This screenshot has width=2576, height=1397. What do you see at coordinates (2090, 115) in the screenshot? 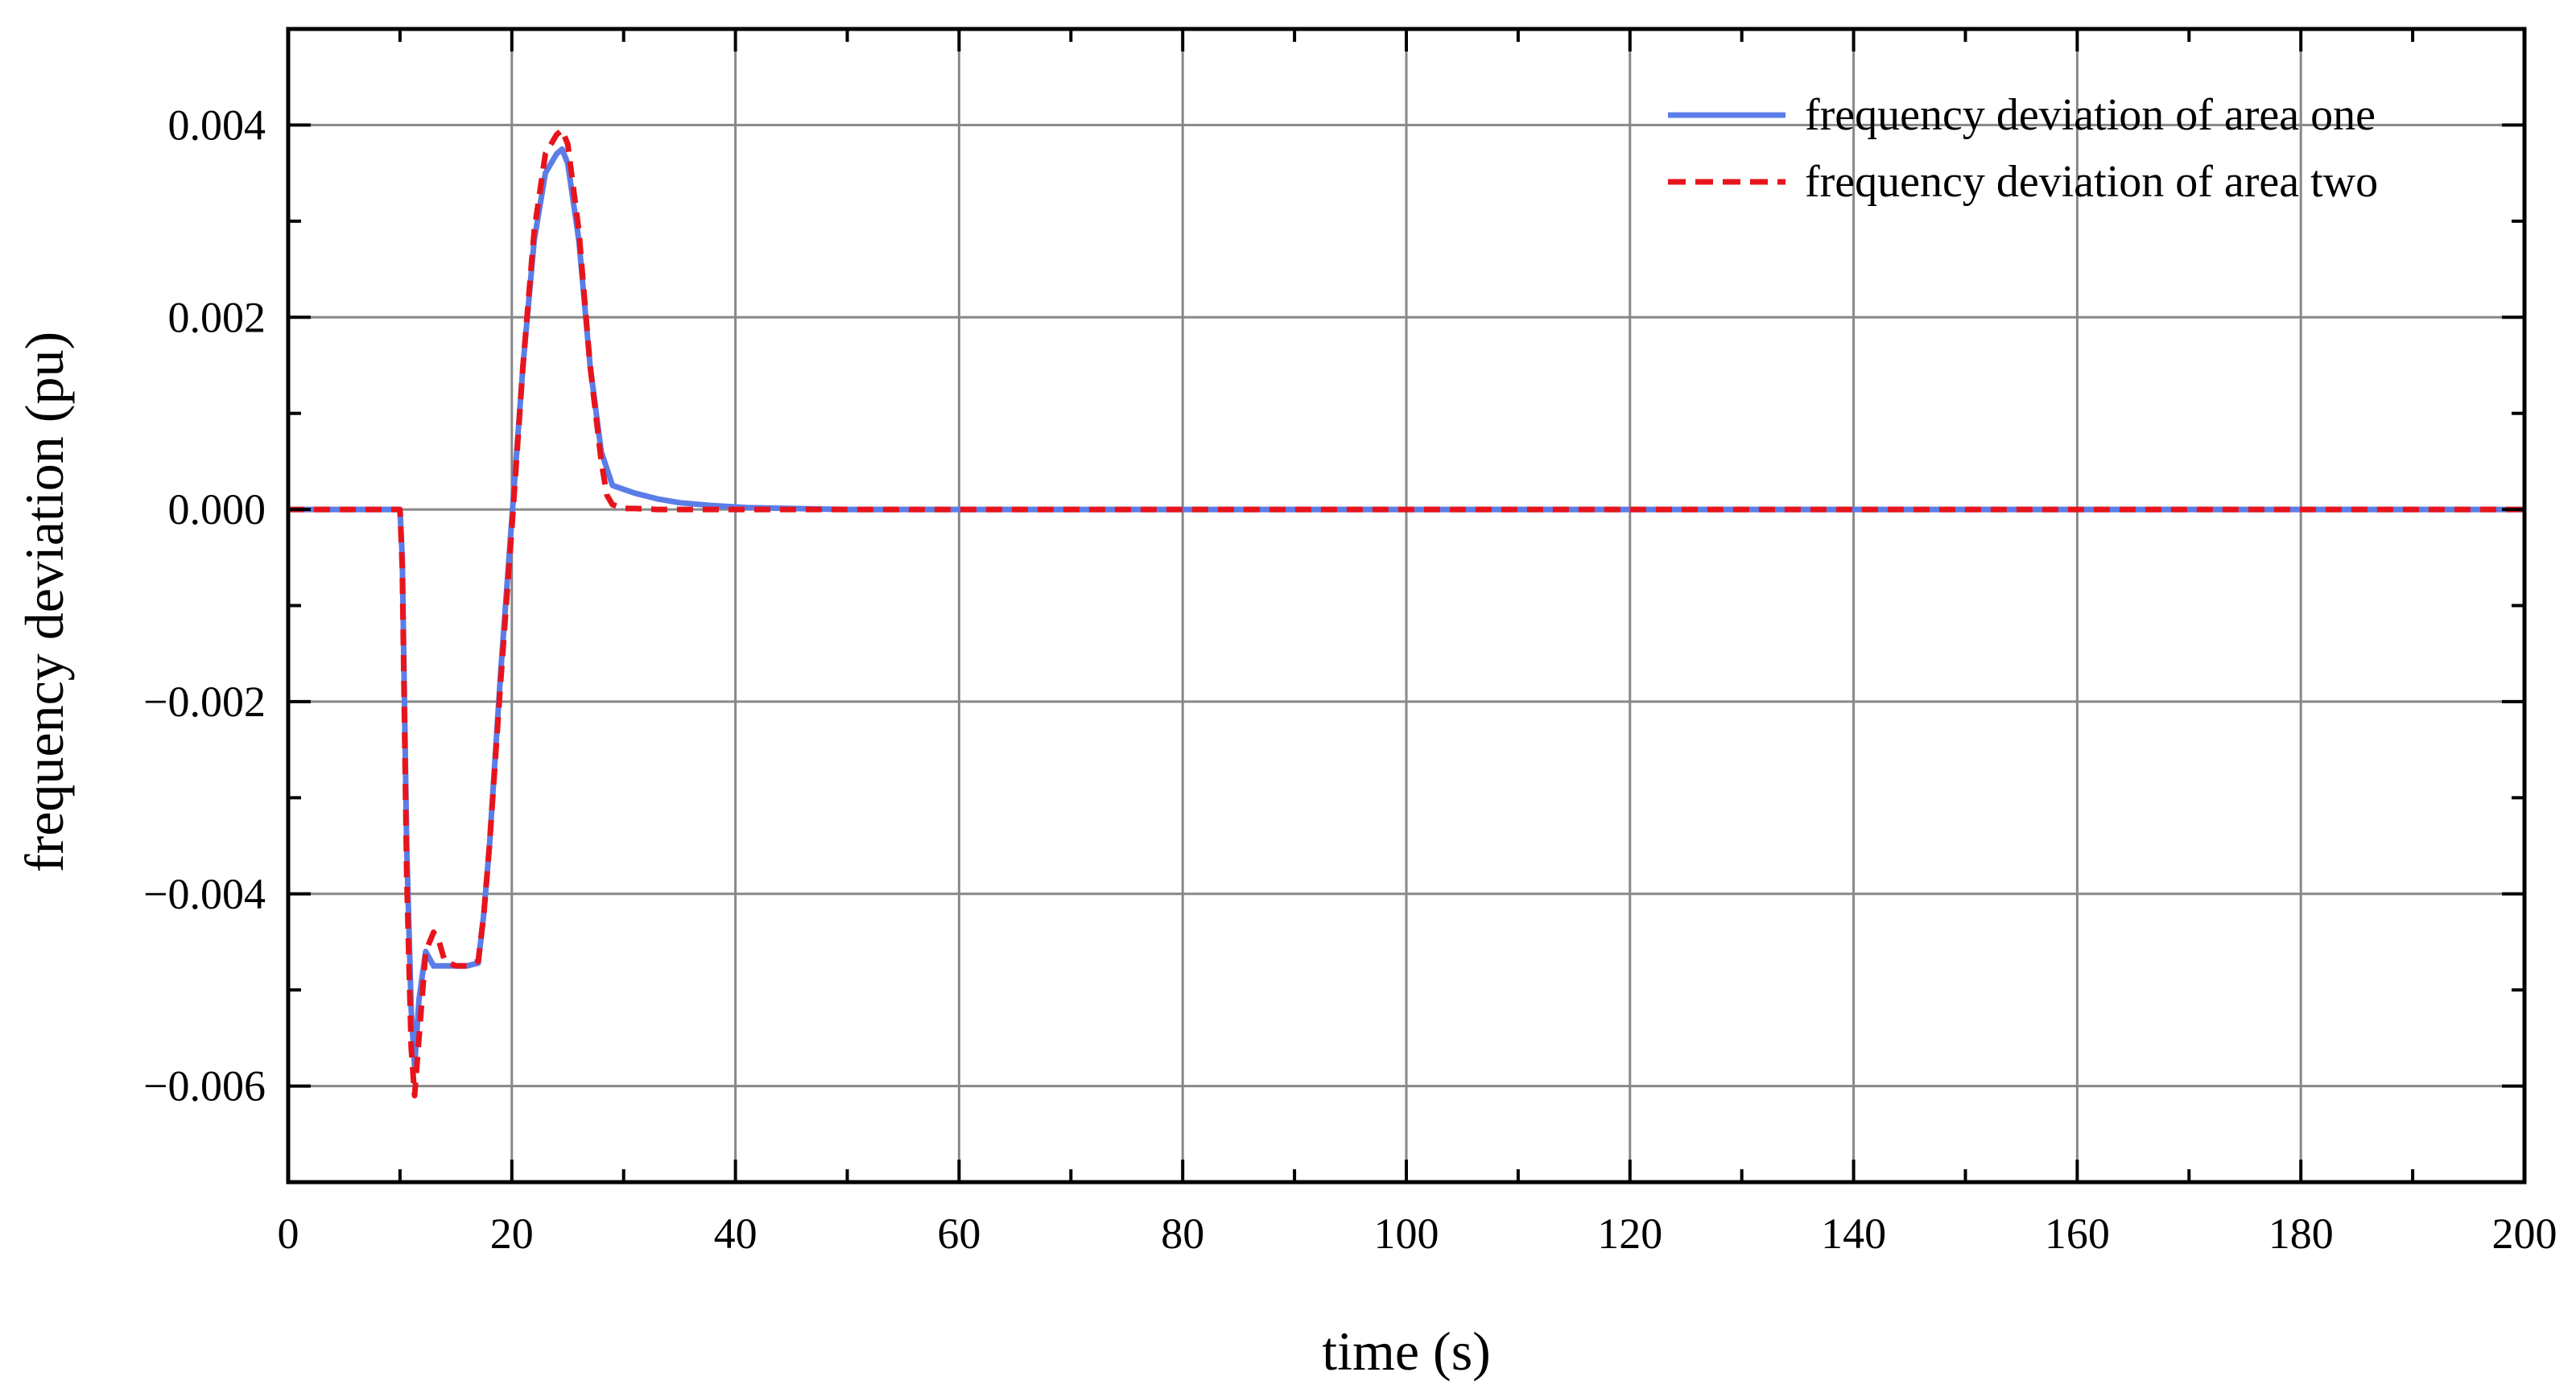
I see `legend-label-1: frequency deviation of area one` at bounding box center [2090, 115].